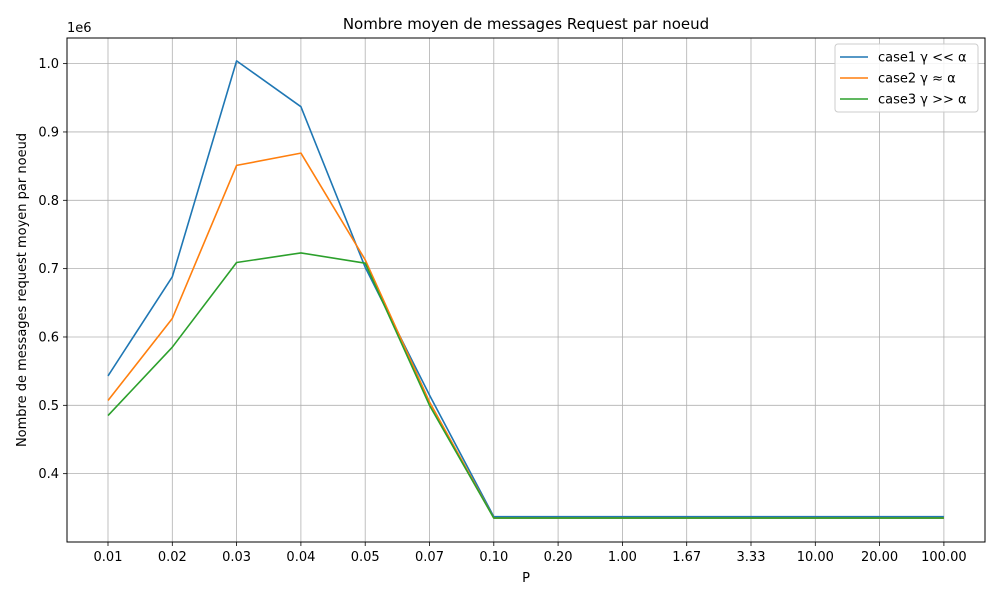 The height and width of the screenshot is (600, 1000). What do you see at coordinates (879, 557) in the screenshot?
I see `x-tick-label: 20.00` at bounding box center [879, 557].